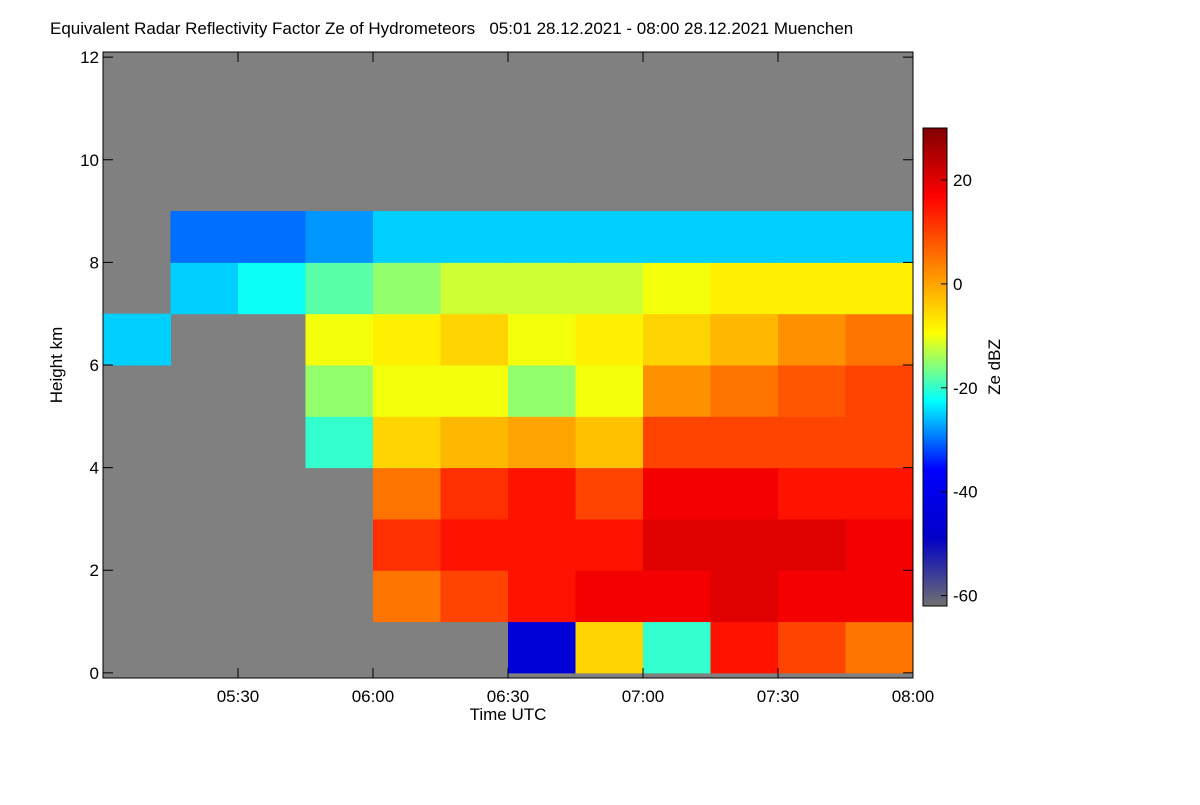 The width and height of the screenshot is (1200, 805). What do you see at coordinates (56, 365) in the screenshot?
I see `y-axis-label: Height km` at bounding box center [56, 365].